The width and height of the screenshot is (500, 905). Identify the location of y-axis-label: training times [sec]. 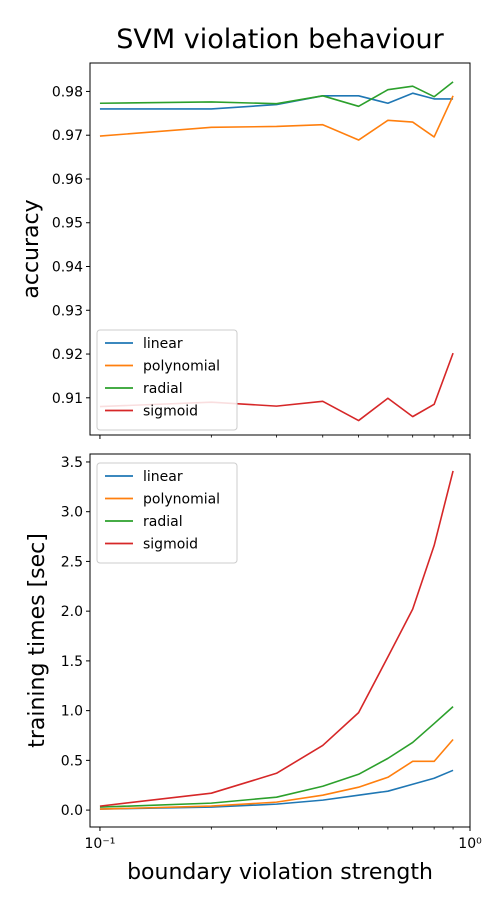
(37, 640).